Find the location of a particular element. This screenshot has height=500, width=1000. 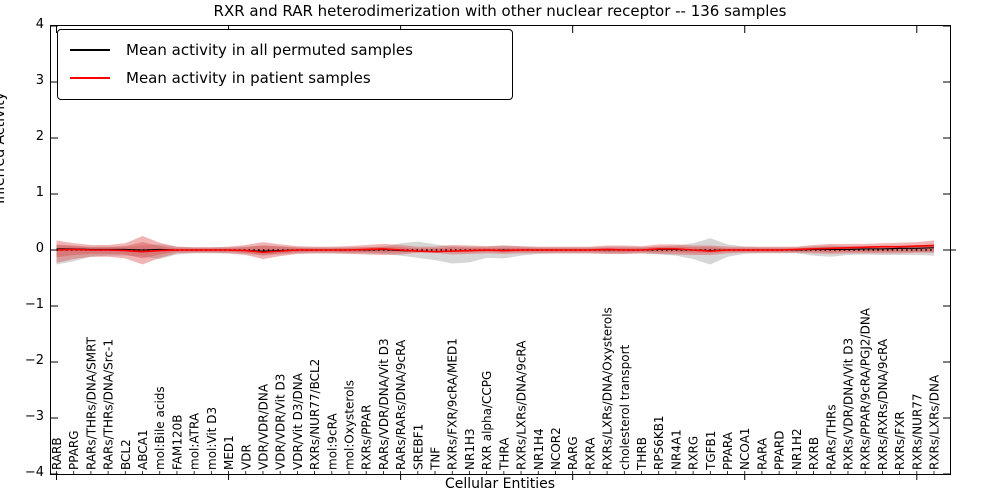

x-tick-label: mol:Vit D3 is located at coordinates (212, 438).